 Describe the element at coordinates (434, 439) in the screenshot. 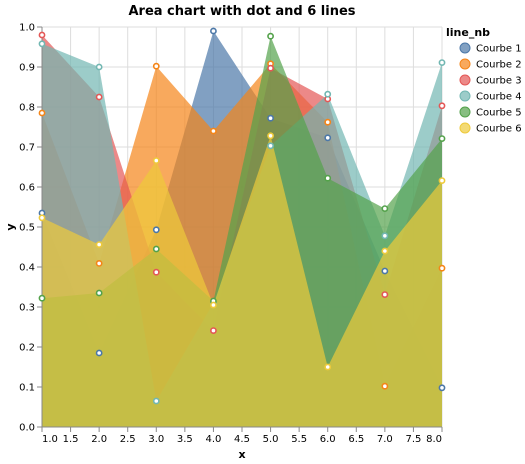

I see `x-tick-label: 8.0` at that location.